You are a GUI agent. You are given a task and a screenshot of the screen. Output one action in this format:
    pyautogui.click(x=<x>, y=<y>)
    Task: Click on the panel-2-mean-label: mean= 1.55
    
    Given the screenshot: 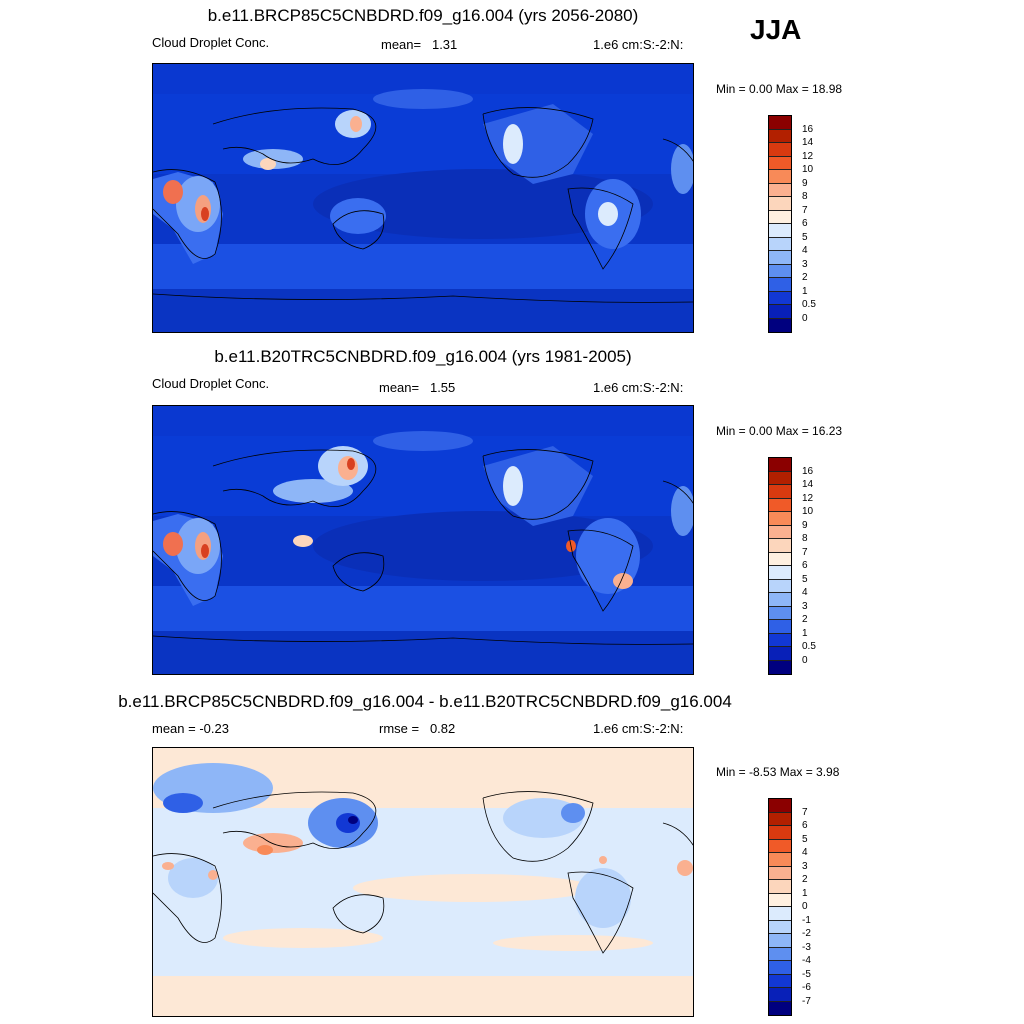 What is the action you would take?
    pyautogui.click(x=417, y=387)
    